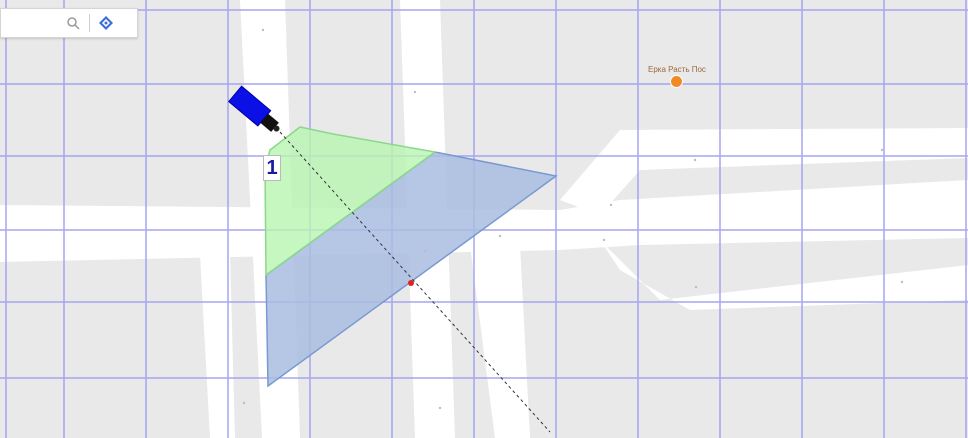 This screenshot has width=968, height=438. I want to click on fov-near-zone, so click(350, 201).